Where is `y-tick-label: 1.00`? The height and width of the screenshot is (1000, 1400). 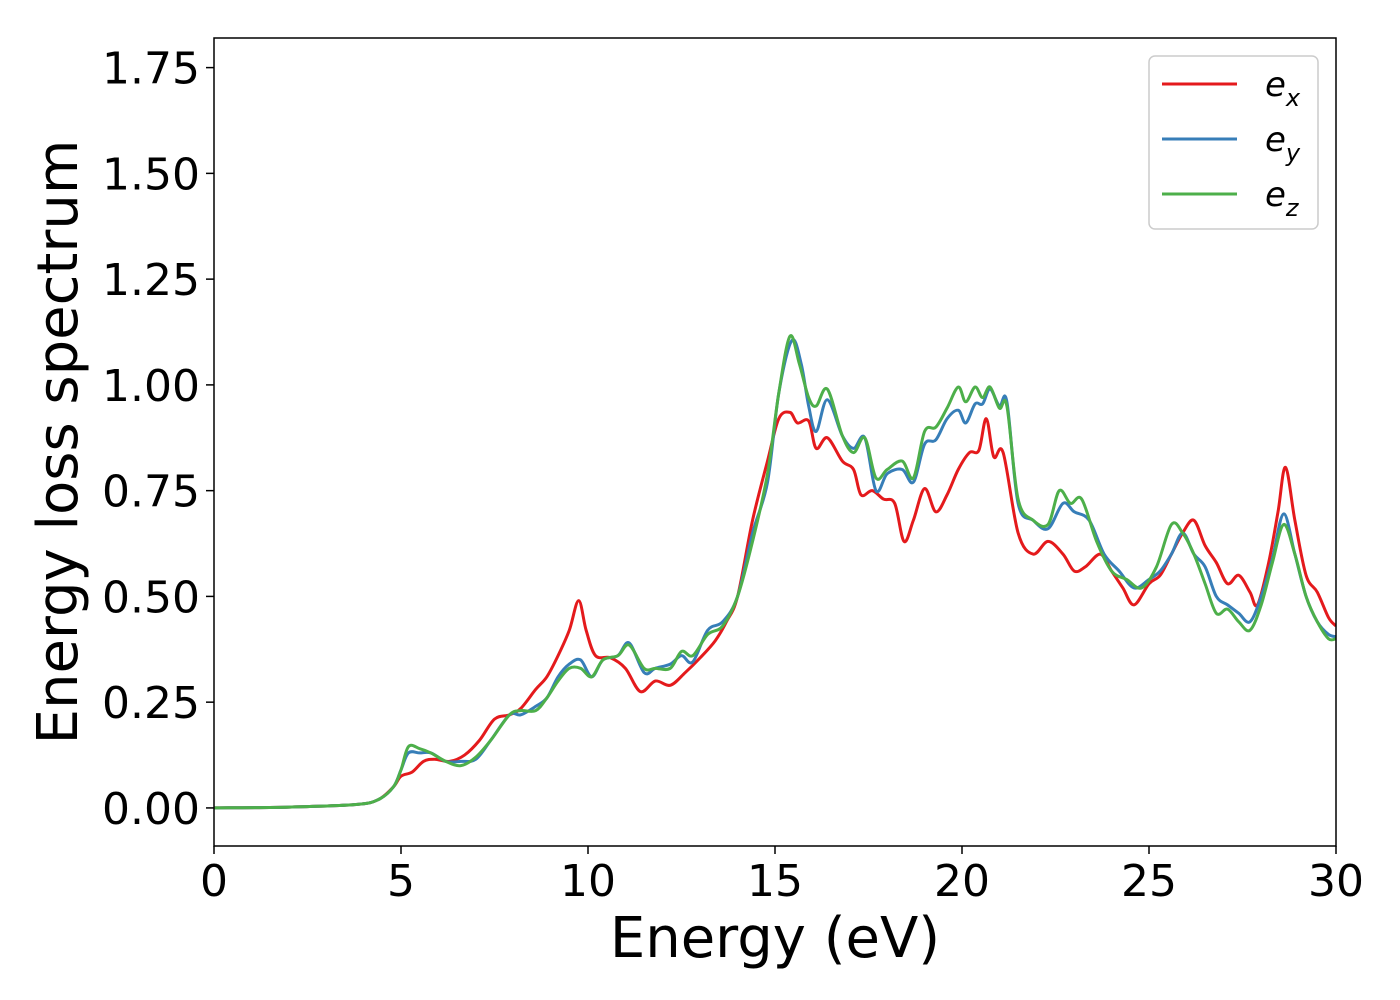
y-tick-label: 1.00 is located at coordinates (151, 386).